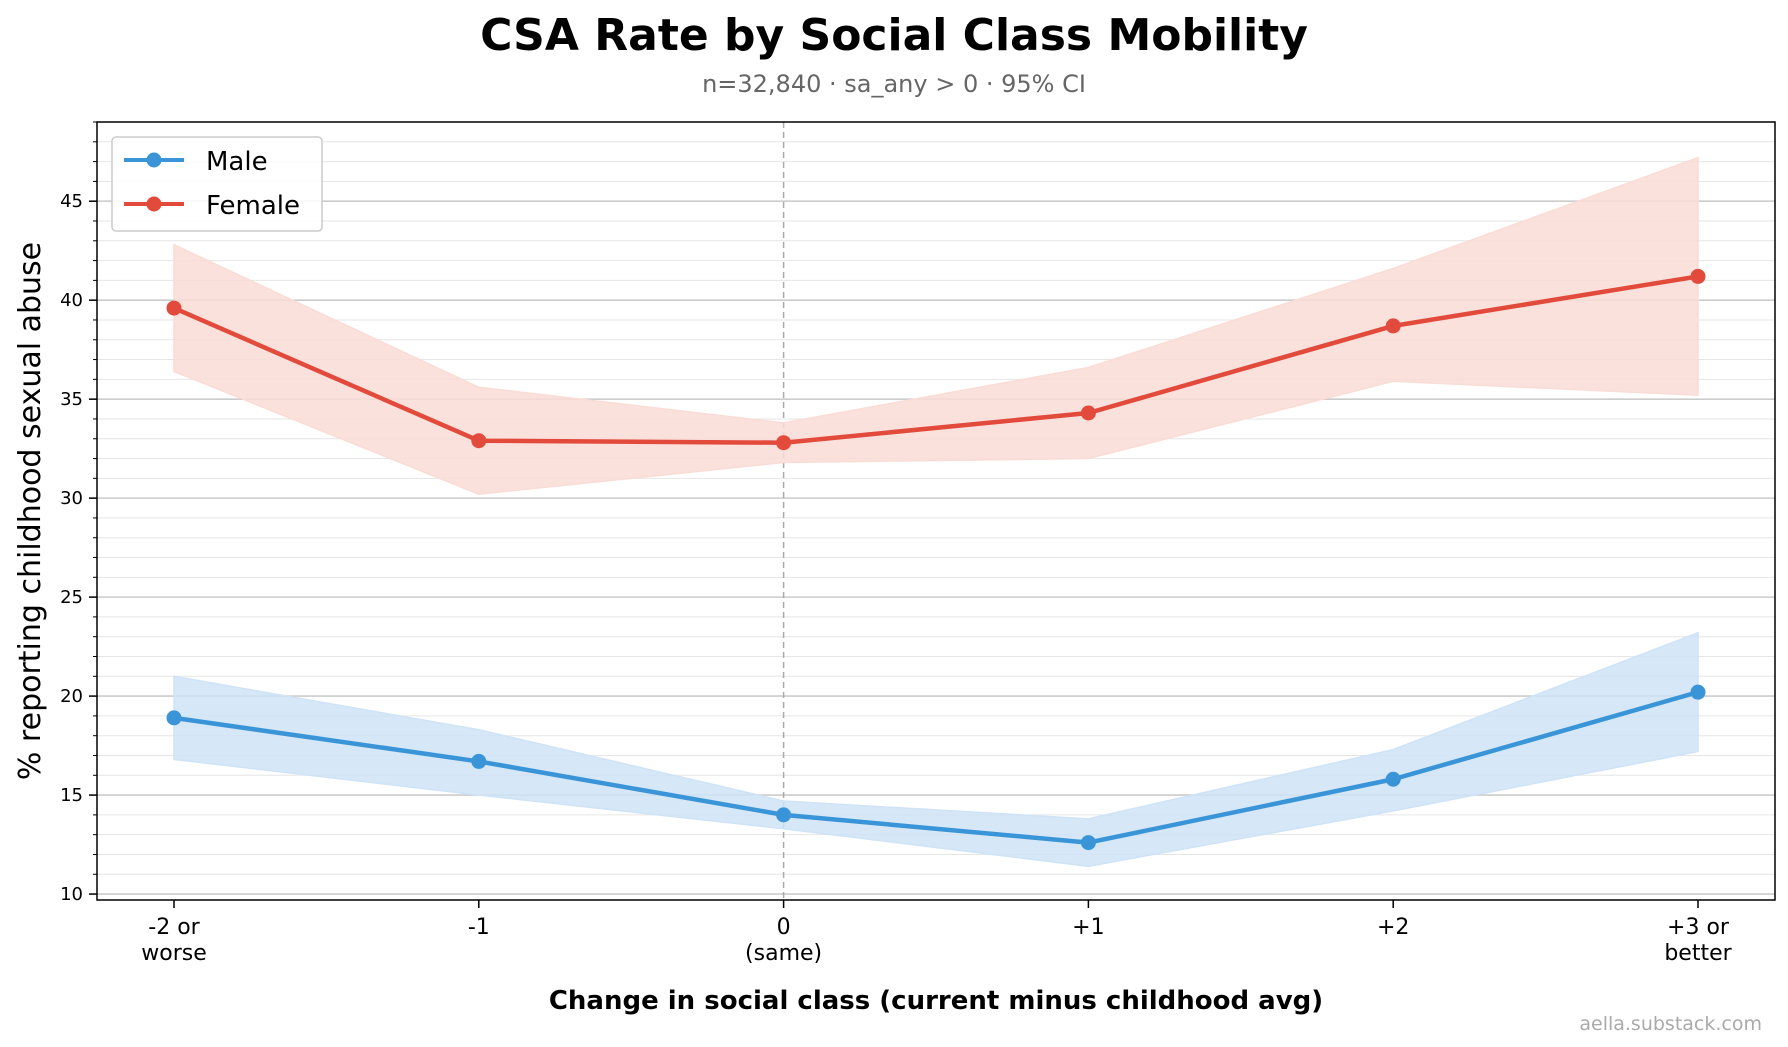 This screenshot has width=1788, height=1047. Describe the element at coordinates (71, 498) in the screenshot. I see `y-tick-label: 30` at that location.